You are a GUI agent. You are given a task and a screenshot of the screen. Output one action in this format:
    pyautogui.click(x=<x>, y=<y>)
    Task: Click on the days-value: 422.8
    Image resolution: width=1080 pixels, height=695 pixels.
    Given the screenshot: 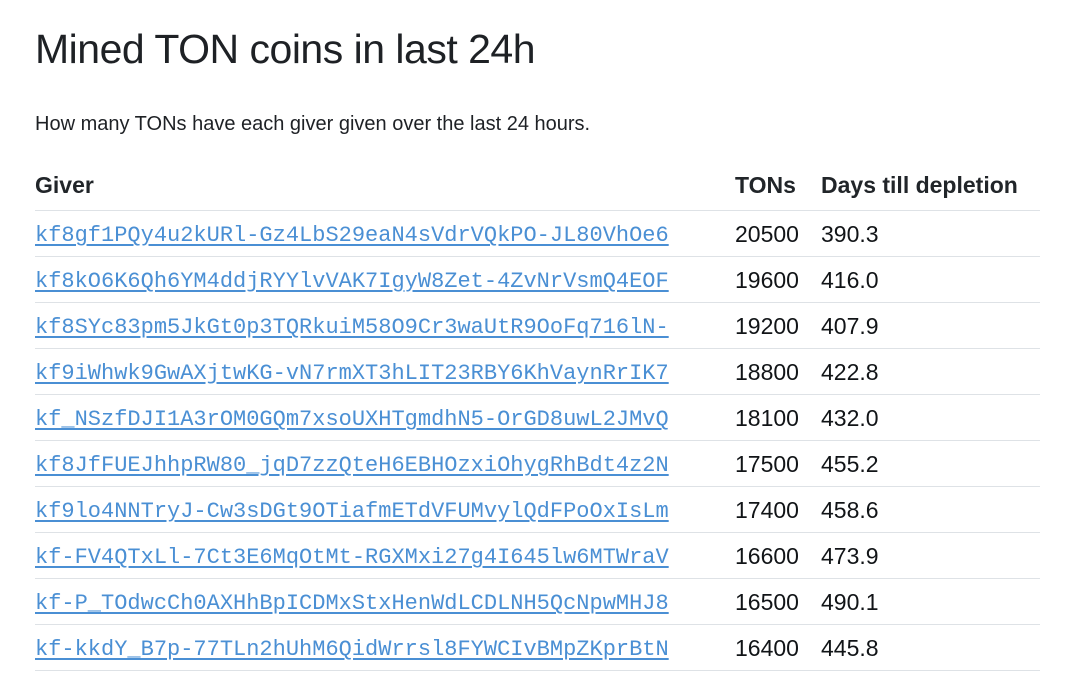 What is the action you would take?
    pyautogui.click(x=930, y=372)
    